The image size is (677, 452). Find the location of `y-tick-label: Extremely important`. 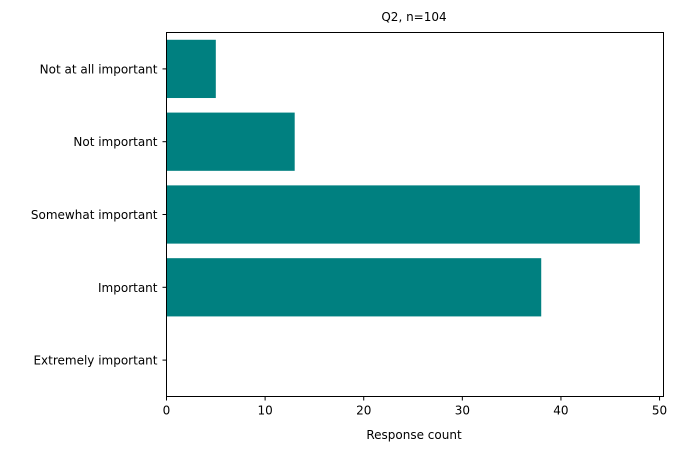

y-tick-label: Extremely important is located at coordinates (95, 361).